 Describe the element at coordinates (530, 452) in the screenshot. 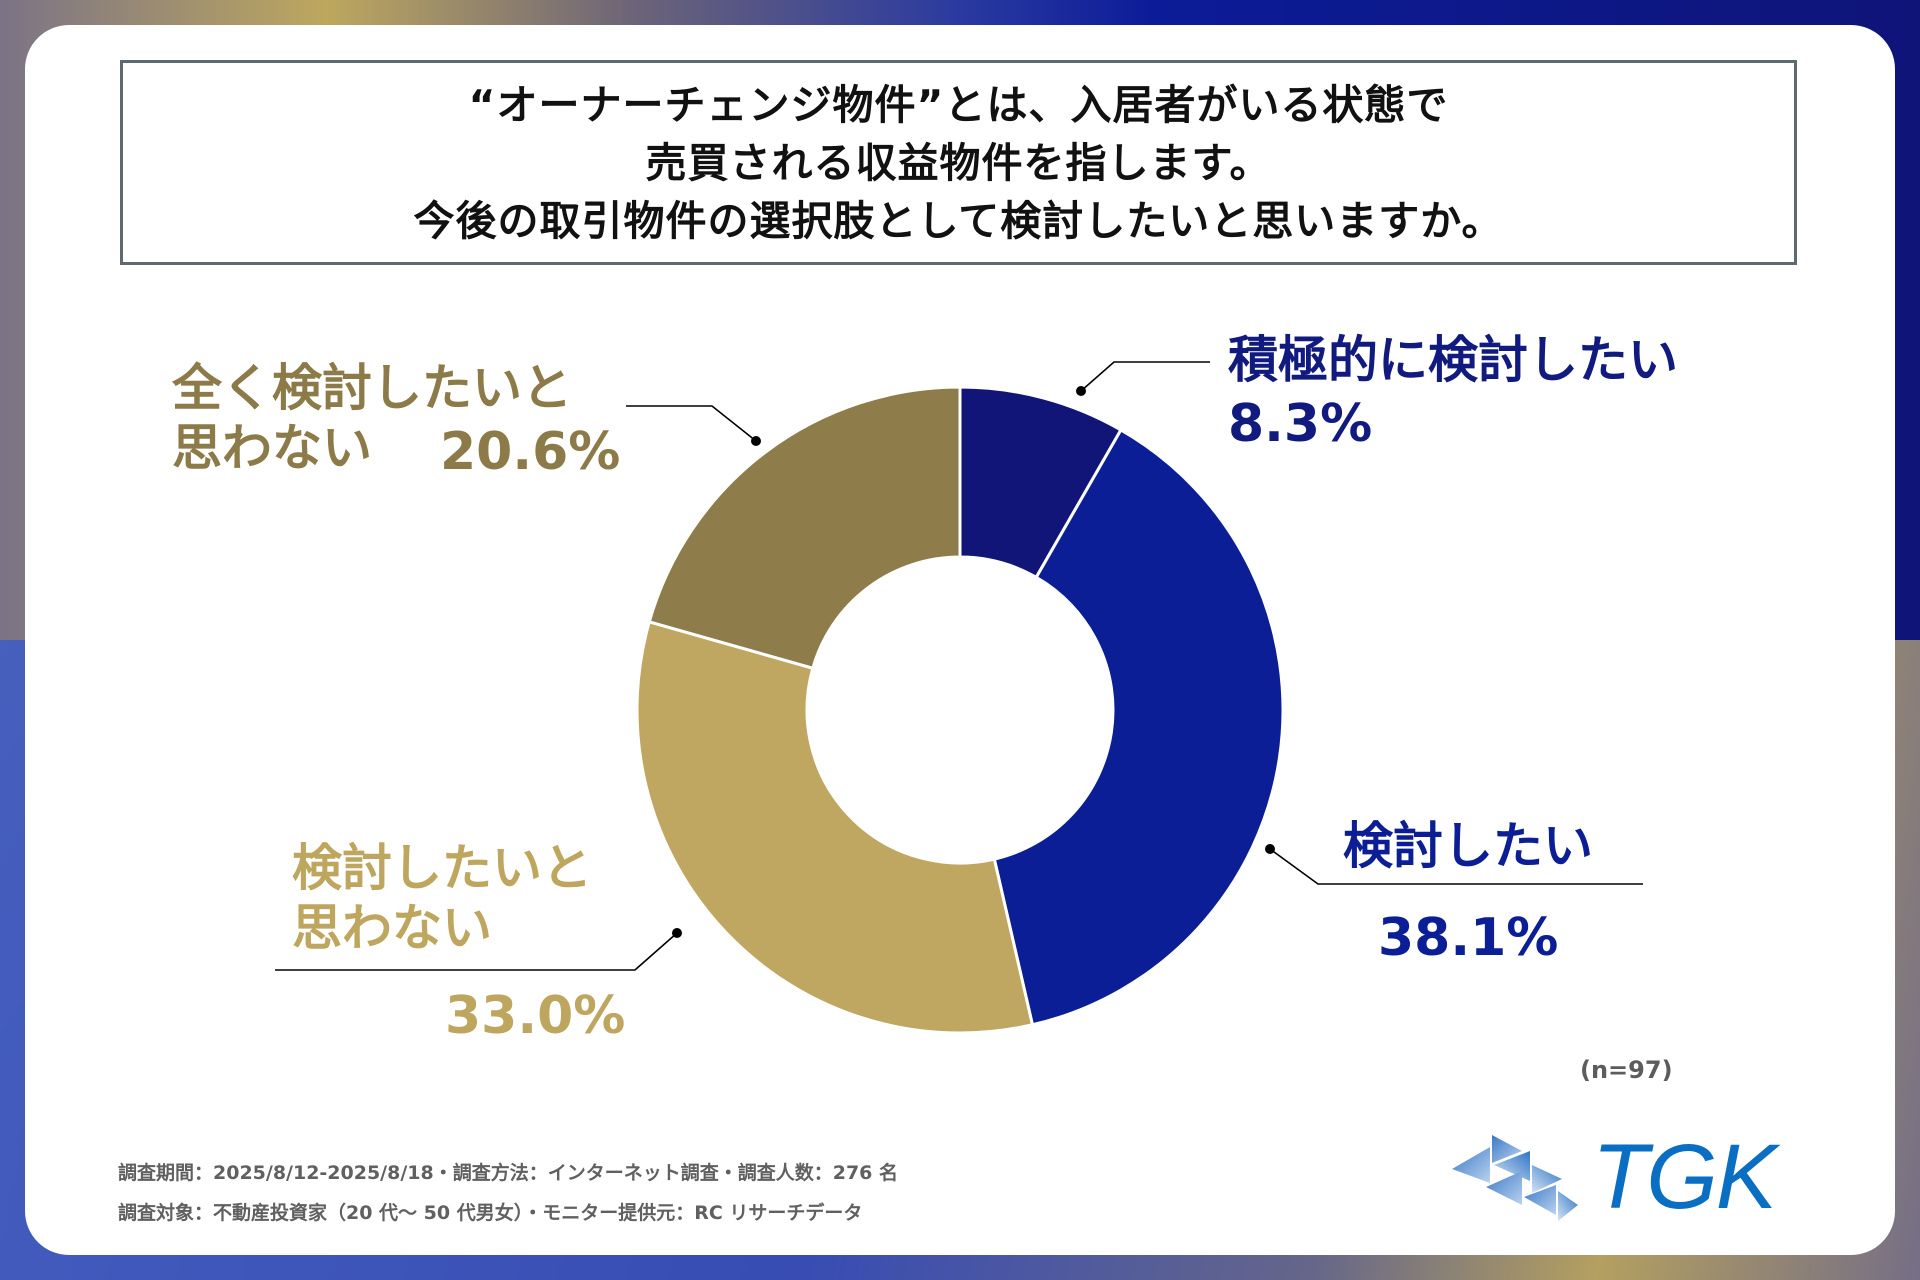

I see `value-not-at-all: 20.6%` at that location.